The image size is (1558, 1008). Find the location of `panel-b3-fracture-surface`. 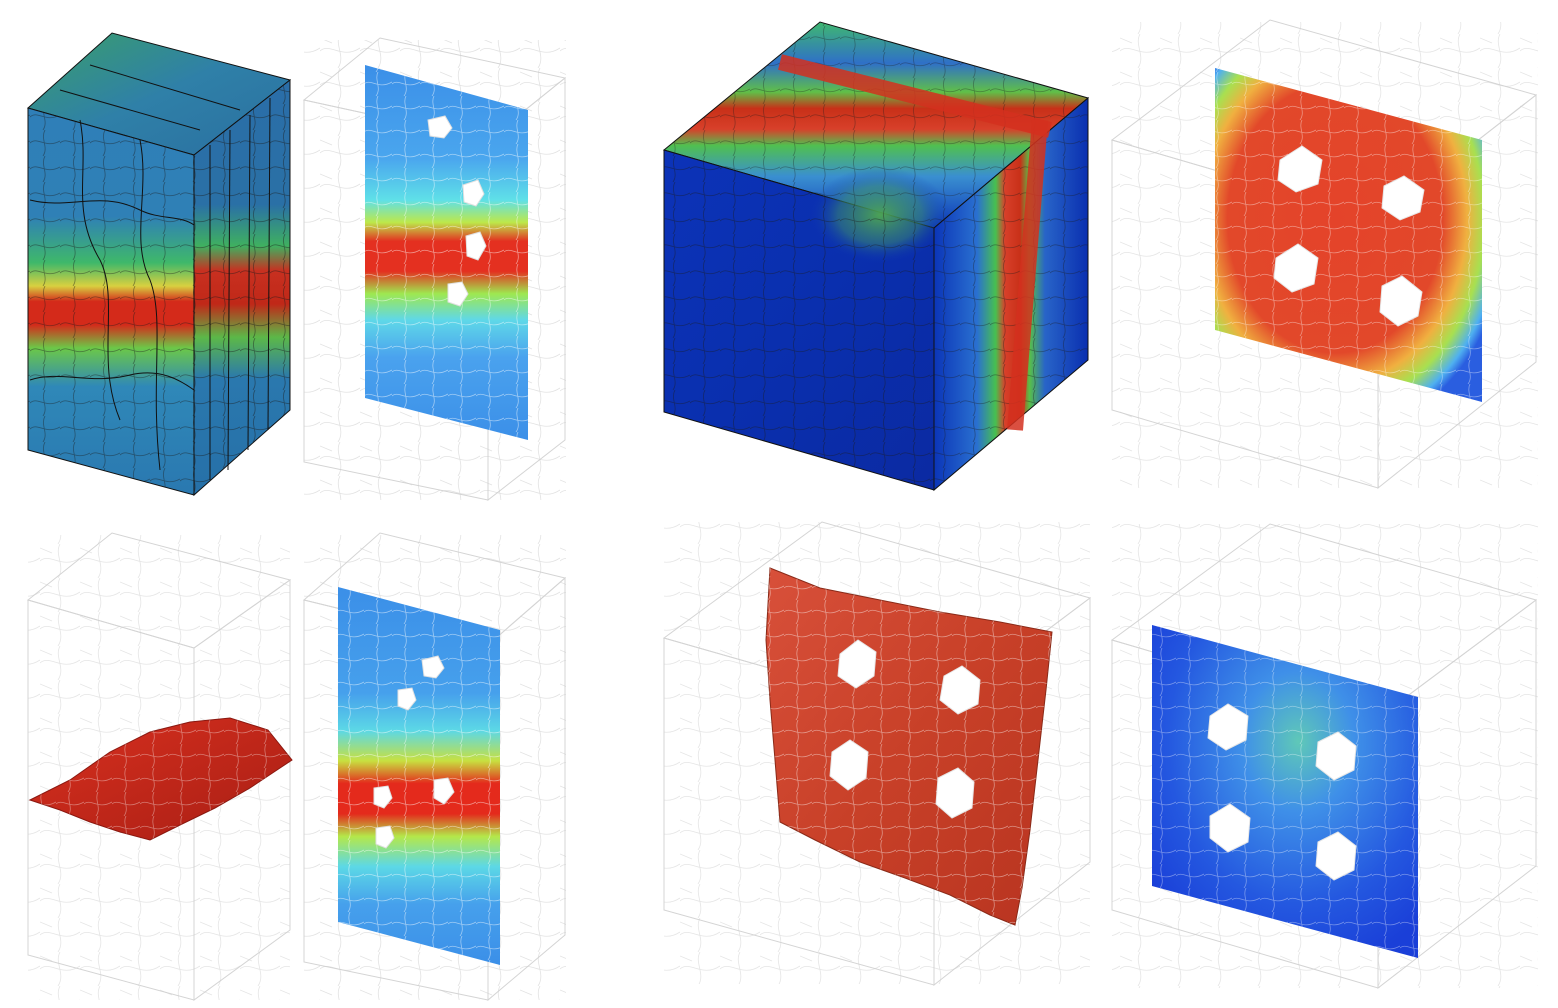

panel-b3-fracture-surface is located at coordinates (877, 754).